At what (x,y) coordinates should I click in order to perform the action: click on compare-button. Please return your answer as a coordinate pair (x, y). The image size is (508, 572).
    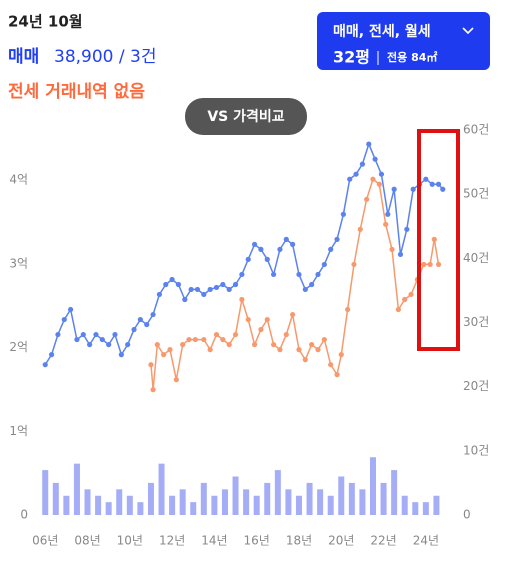
    Looking at the image, I should click on (246, 116).